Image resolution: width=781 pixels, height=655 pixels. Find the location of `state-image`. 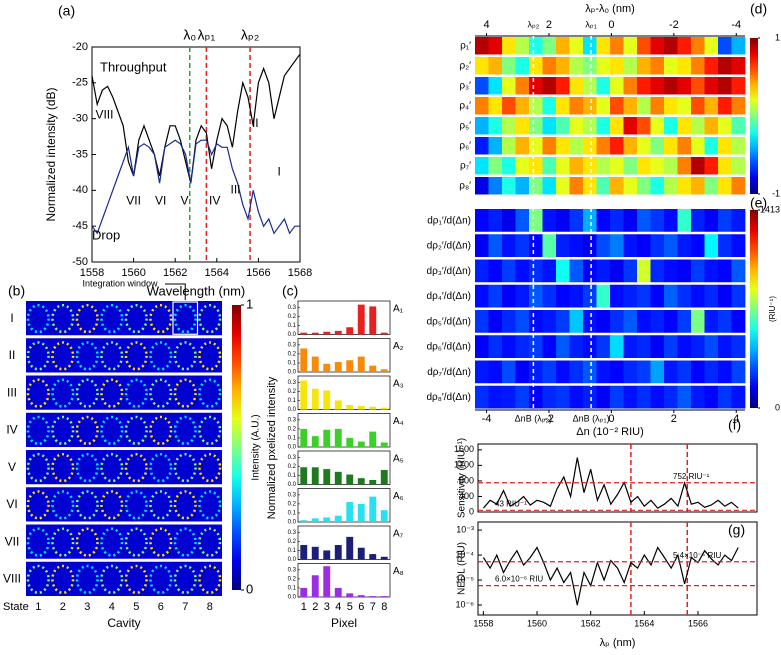

state-image is located at coordinates (124, 504).